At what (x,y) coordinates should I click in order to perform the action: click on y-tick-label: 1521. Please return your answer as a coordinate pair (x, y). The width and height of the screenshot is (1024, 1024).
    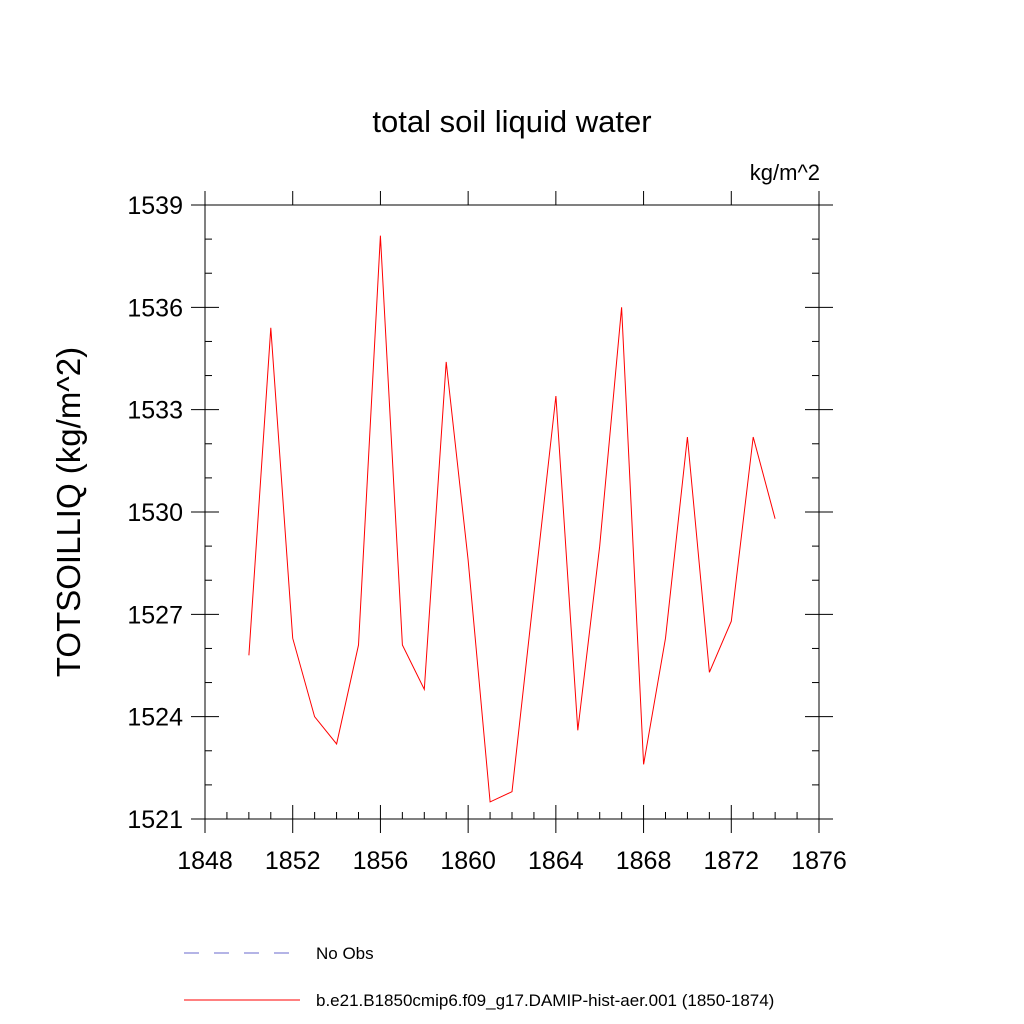
    Looking at the image, I should click on (155, 820).